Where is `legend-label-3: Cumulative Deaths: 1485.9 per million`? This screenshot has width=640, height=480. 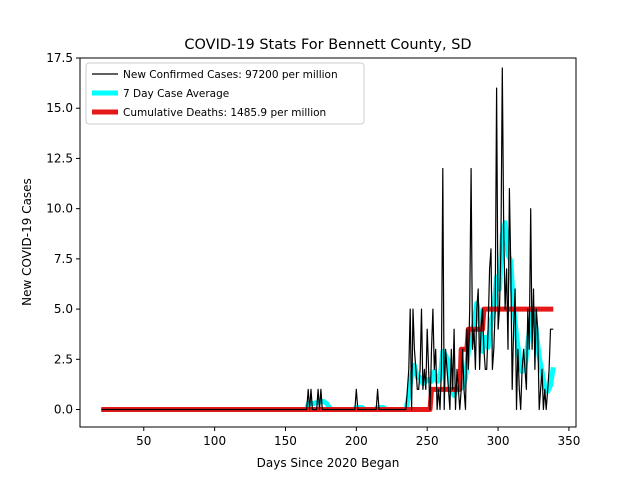 legend-label-3: Cumulative Deaths: 1485.9 per million is located at coordinates (224, 113).